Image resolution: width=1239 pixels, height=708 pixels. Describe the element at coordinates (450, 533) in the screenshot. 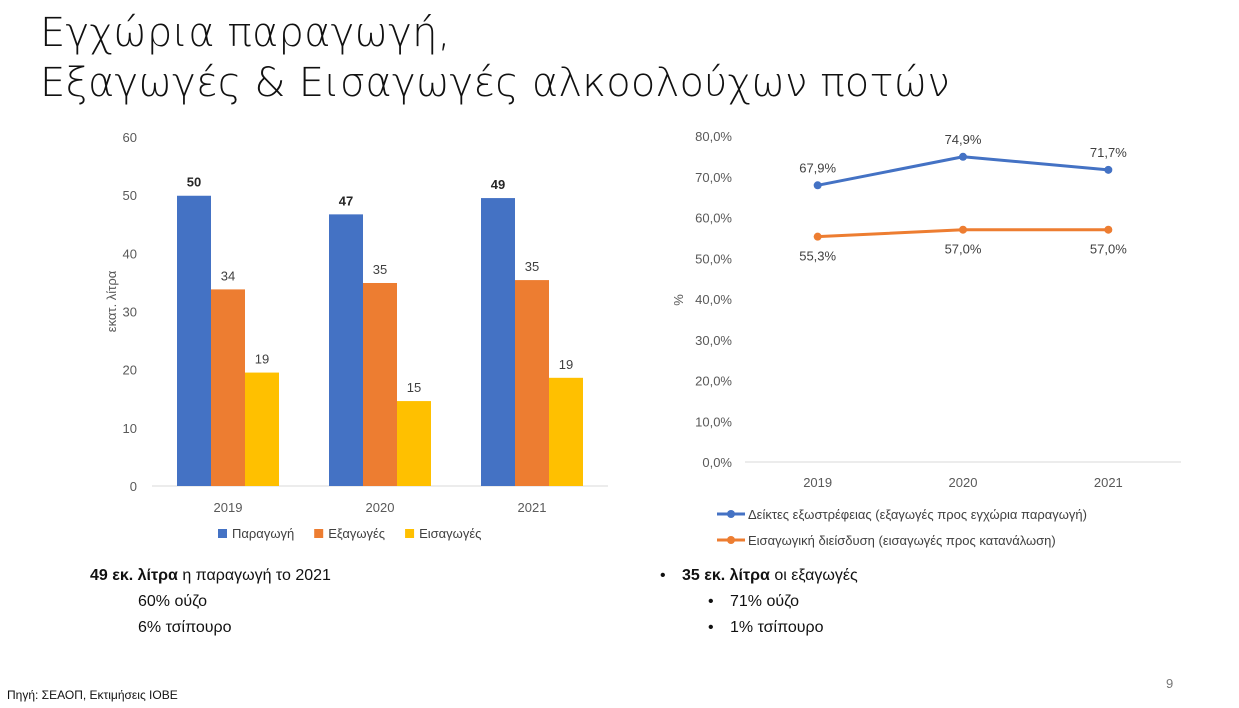

I see `bar-legend-label: Εισαγωγές` at that location.